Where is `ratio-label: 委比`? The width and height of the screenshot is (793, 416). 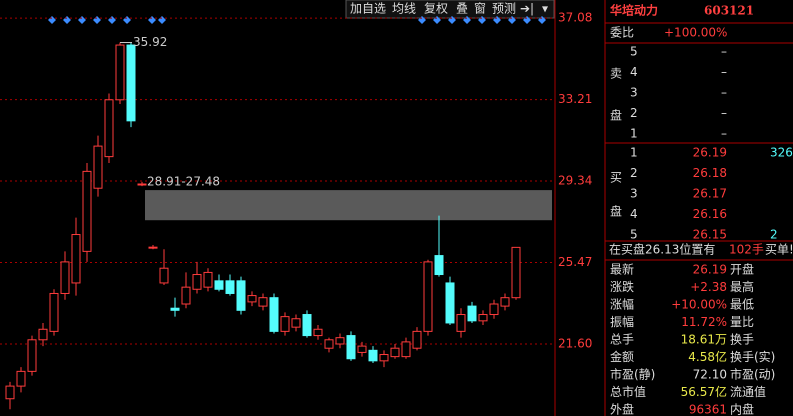 ratio-label: 委比 is located at coordinates (622, 33).